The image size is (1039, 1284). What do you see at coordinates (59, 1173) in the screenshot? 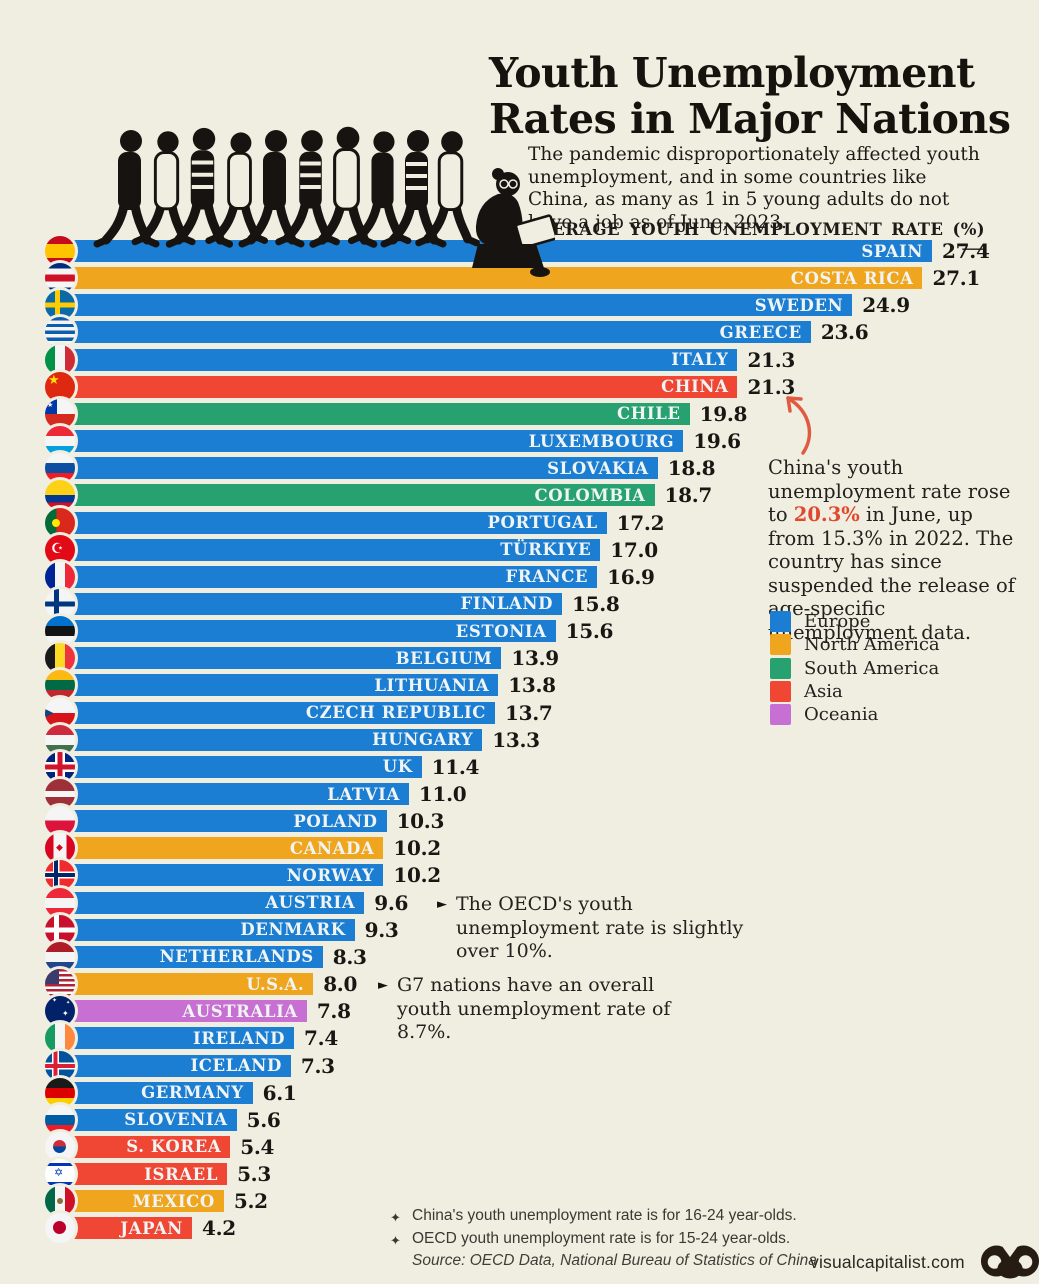
I see `flag-emblem: ✡` at bounding box center [59, 1173].